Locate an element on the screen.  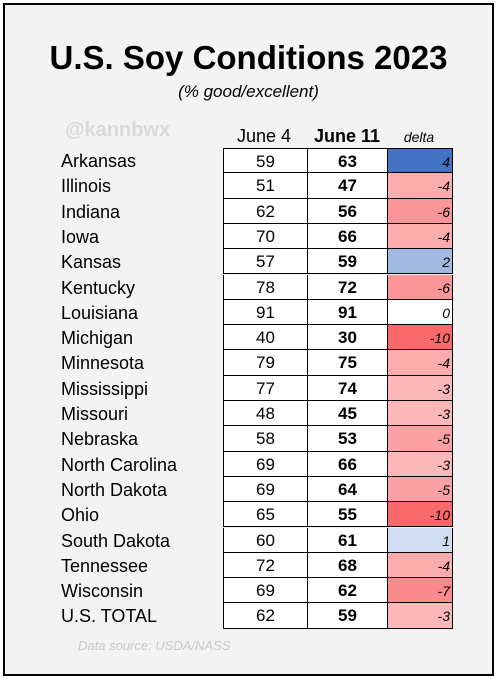
table-row: U.S. TOTAL 62 59 -3 is located at coordinates (248, 616).